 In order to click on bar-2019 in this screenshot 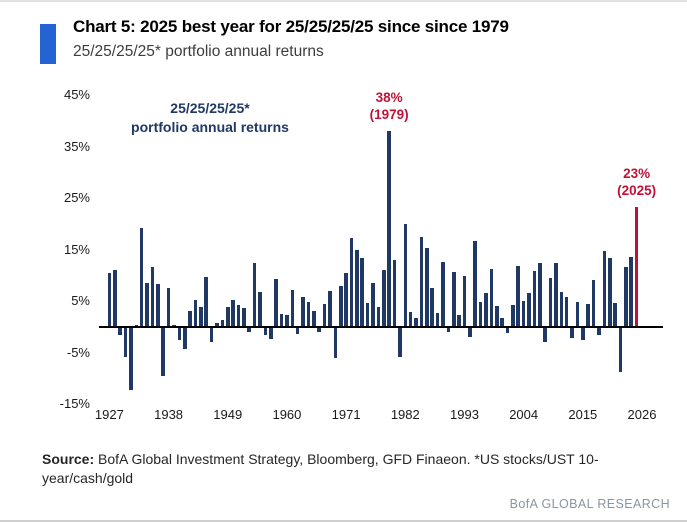, I will do `click(604, 288)`.